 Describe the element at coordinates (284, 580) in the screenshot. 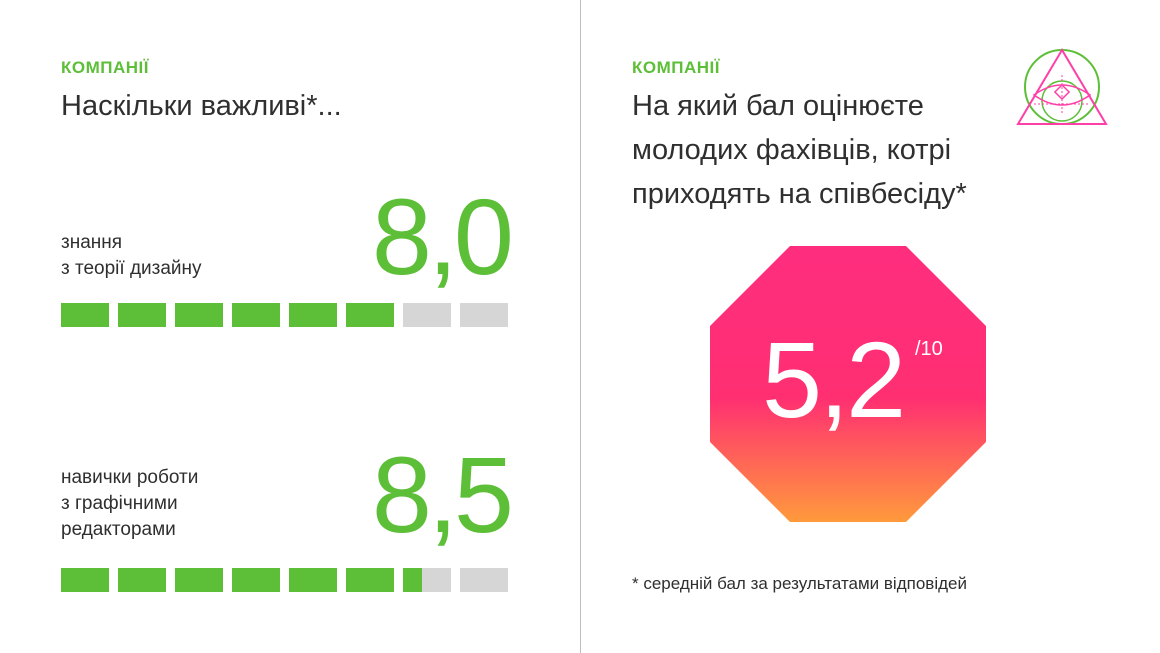

I see `progress-bar-graphic-editors` at that location.